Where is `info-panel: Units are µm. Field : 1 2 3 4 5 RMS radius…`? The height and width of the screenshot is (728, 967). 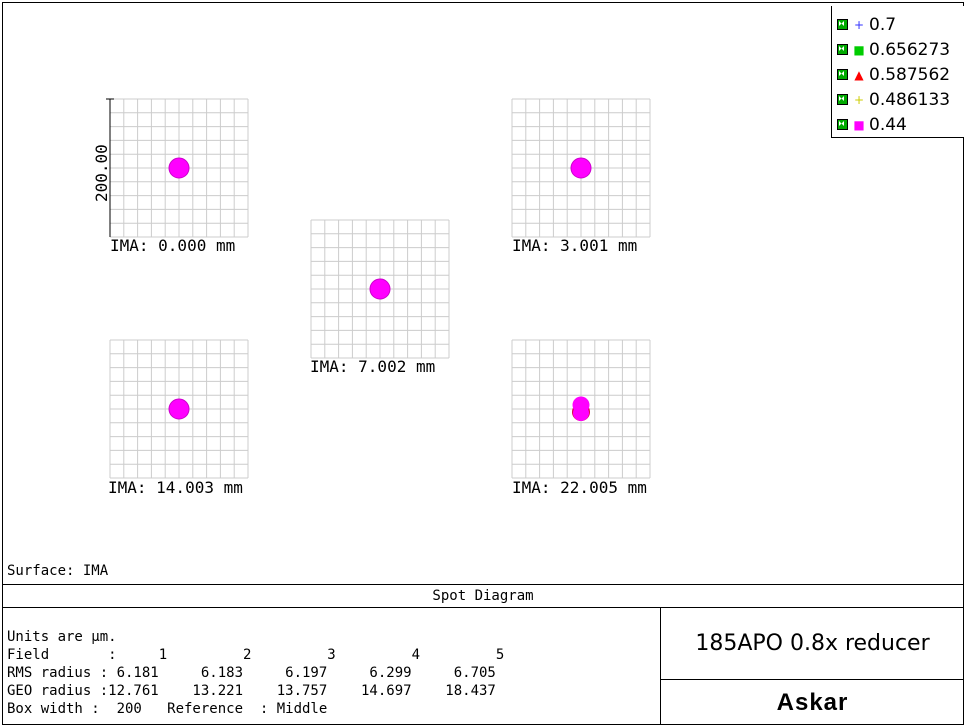
info-panel: Units are µm. Field : 1 2 3 4 5 RMS radius… is located at coordinates (255, 673).